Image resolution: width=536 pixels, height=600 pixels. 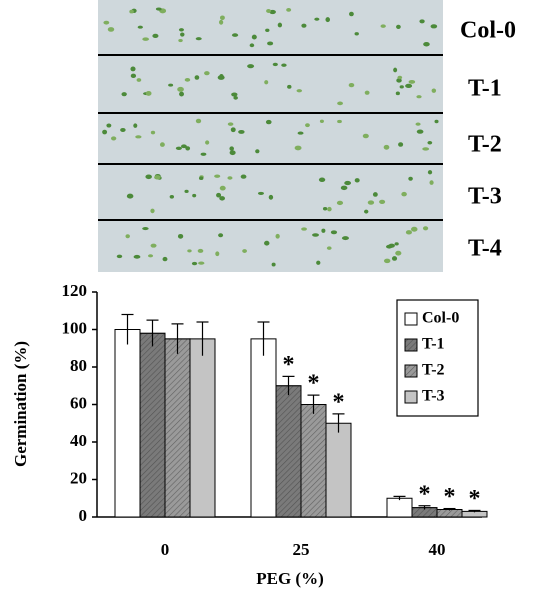 I want to click on photo-label: T-4, so click(x=485, y=249).